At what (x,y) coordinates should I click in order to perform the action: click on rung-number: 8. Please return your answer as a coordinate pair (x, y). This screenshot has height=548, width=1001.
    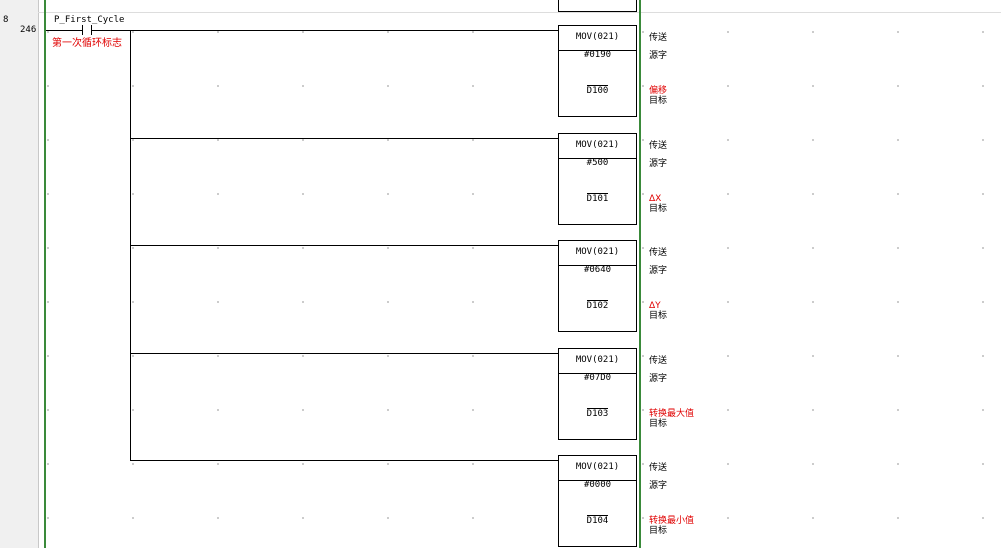
    Looking at the image, I should click on (6, 20).